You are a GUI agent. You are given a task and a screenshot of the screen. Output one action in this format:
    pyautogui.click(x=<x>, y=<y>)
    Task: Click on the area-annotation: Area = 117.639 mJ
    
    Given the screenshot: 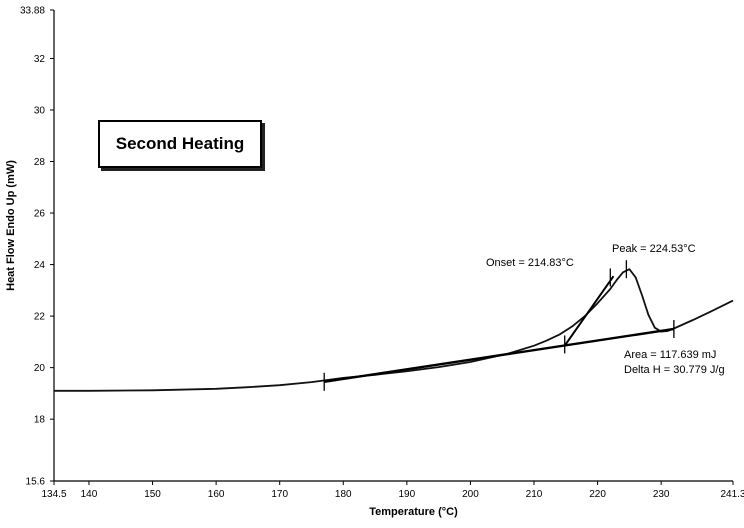 What is the action you would take?
    pyautogui.click(x=670, y=355)
    